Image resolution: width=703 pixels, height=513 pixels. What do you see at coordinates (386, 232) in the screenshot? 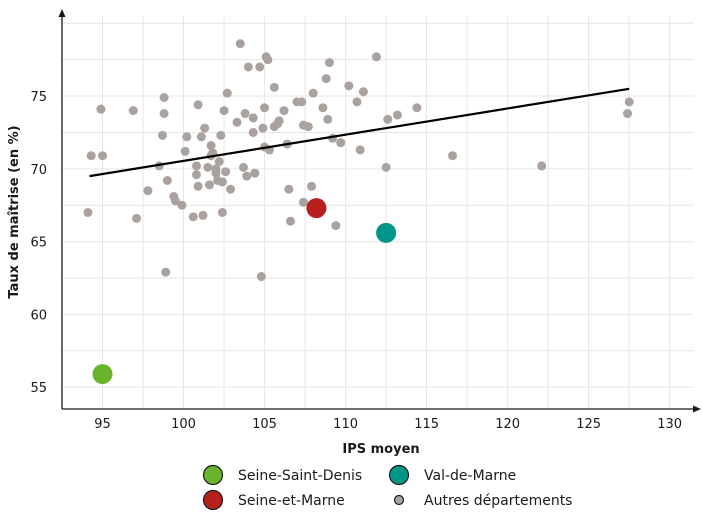
I see `data-point-val-de-marne` at bounding box center [386, 232].